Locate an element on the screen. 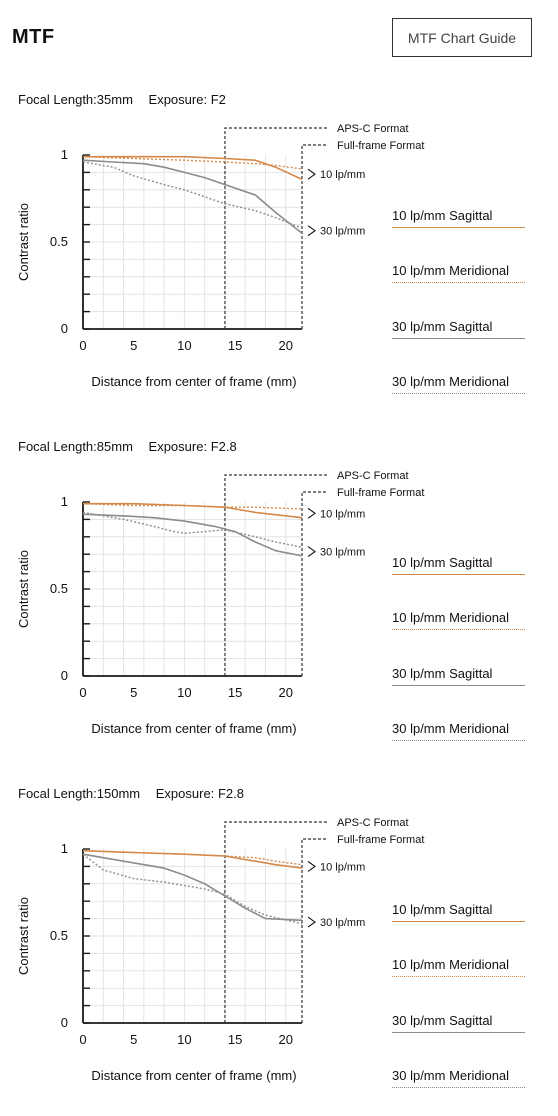 This screenshot has height=1116, width=558. chart-header: Focal Length:35mm Exposure: F2 is located at coordinates (122, 99).